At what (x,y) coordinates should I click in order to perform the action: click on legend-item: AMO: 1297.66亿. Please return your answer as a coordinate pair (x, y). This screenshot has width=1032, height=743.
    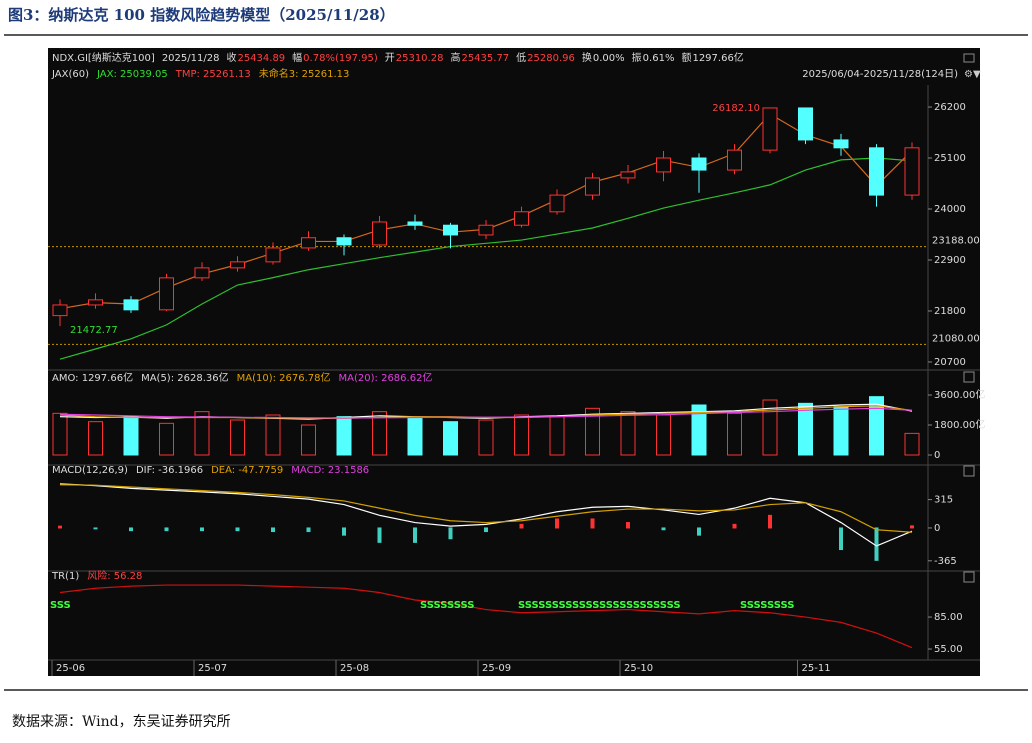
    Looking at the image, I should click on (92, 377).